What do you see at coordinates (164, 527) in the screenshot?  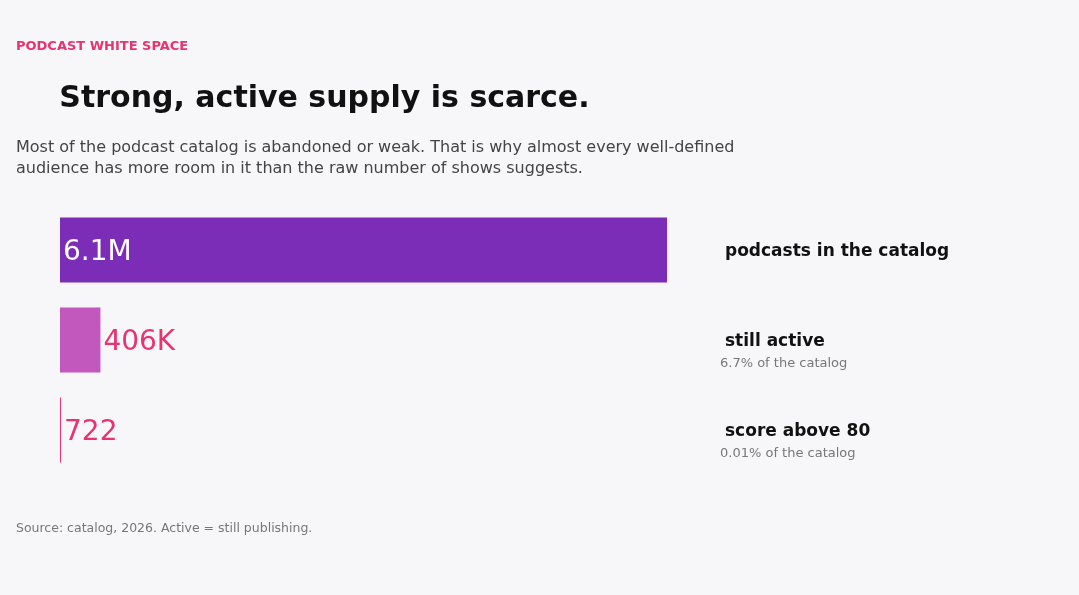 I see `source-note: Source: catalog, 2026. Active = still publishing.` at bounding box center [164, 527].